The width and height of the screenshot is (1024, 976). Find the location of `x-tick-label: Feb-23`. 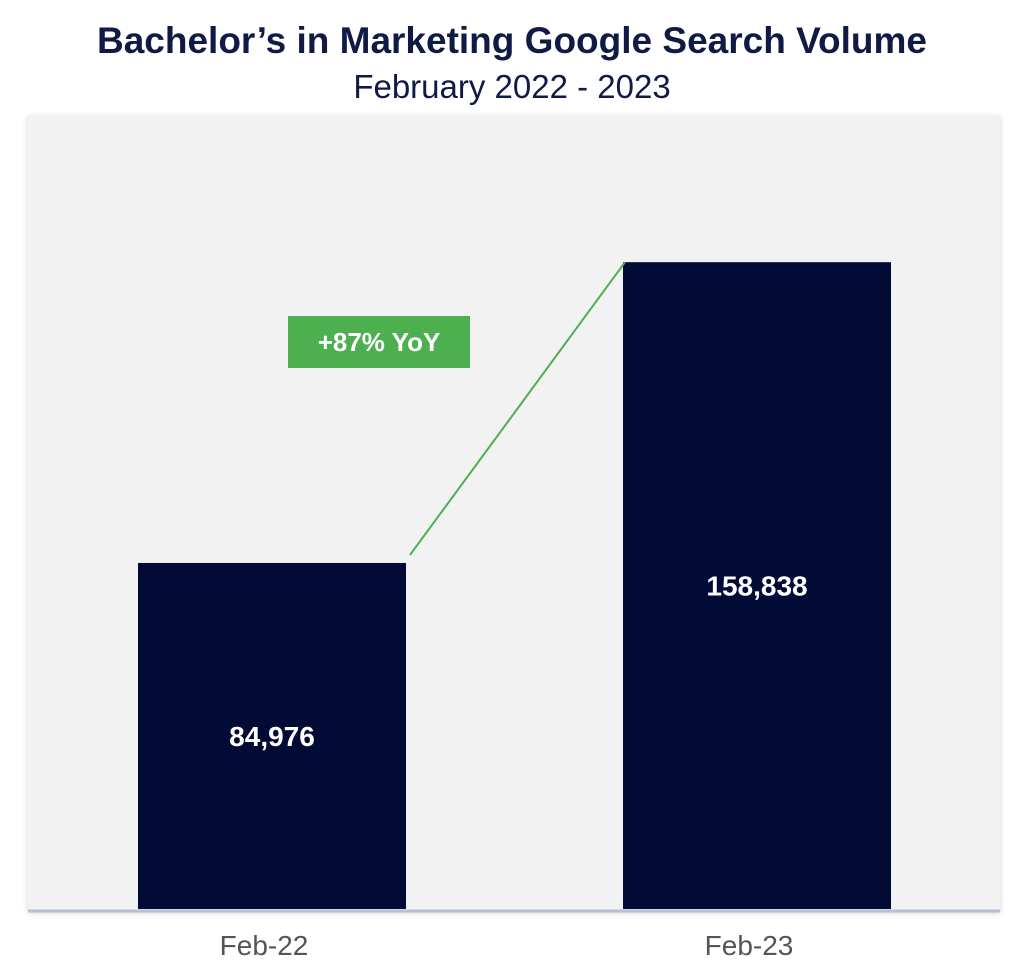

x-tick-label: Feb-23 is located at coordinates (749, 945).